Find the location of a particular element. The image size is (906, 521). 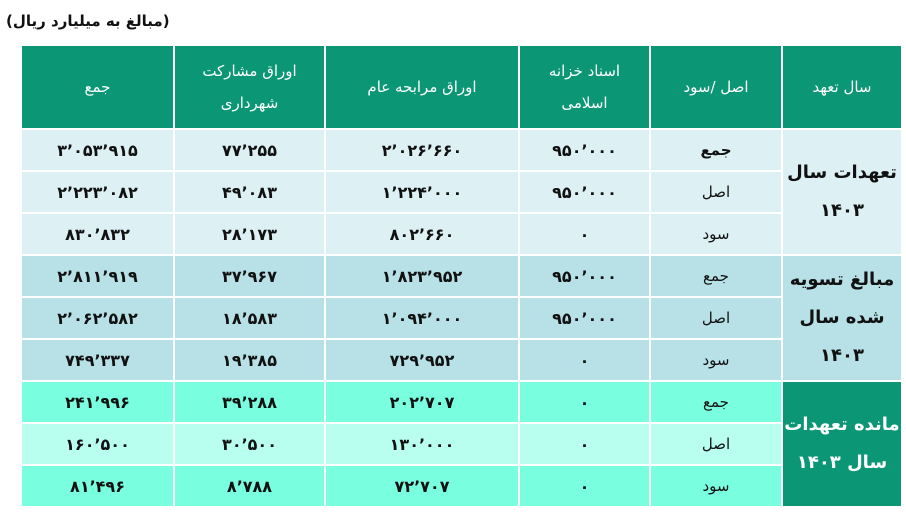

murabaha-cell: ۷۲۹٬۹۵۲ is located at coordinates (422, 360).